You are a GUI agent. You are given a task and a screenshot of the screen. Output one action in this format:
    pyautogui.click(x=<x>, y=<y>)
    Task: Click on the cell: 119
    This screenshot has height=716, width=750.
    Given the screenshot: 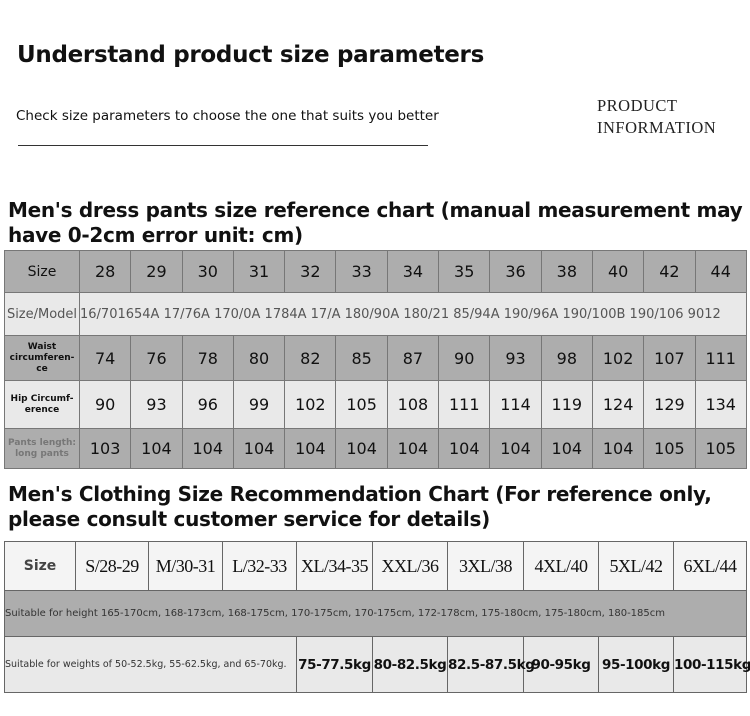 What is the action you would take?
    pyautogui.click(x=566, y=404)
    